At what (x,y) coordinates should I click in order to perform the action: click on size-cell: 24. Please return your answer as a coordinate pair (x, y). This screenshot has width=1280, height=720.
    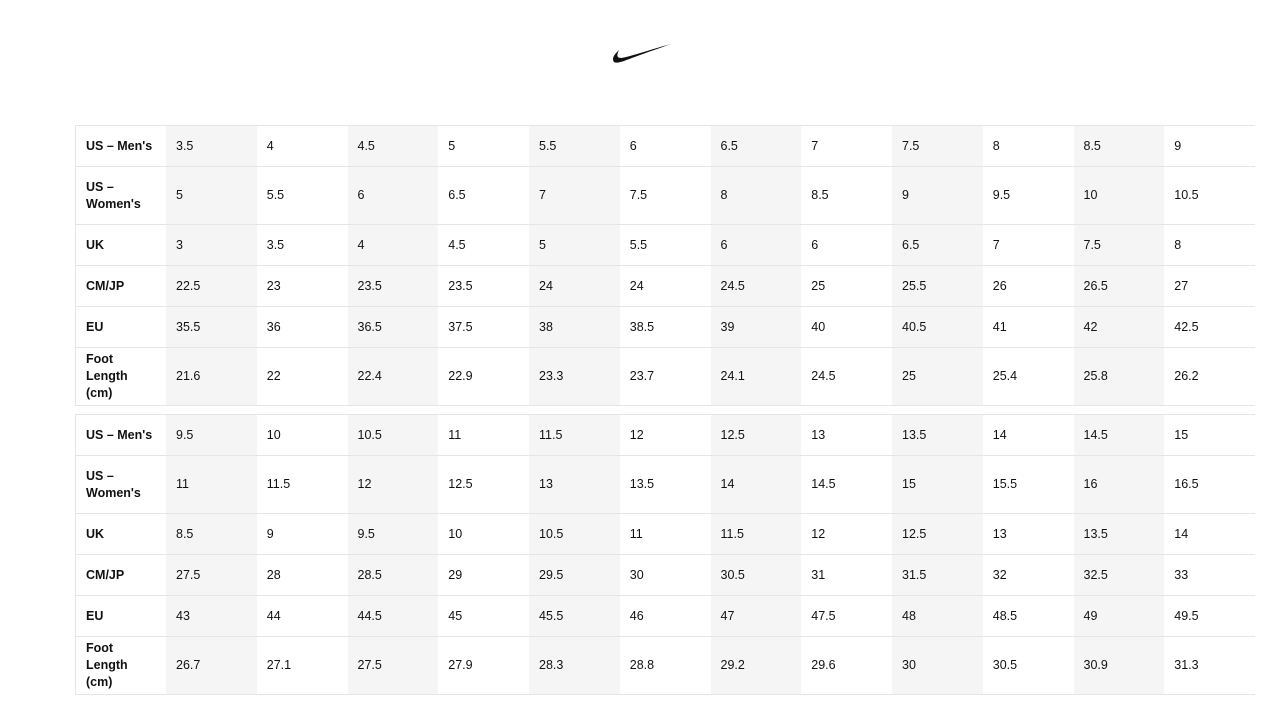
    Looking at the image, I should click on (665, 286).